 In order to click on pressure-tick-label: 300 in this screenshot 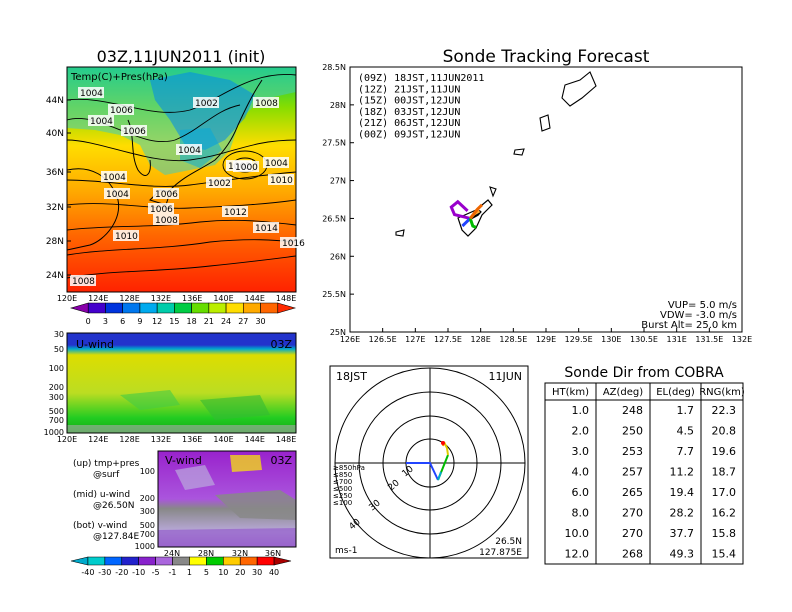, I will do `click(147, 511)`.